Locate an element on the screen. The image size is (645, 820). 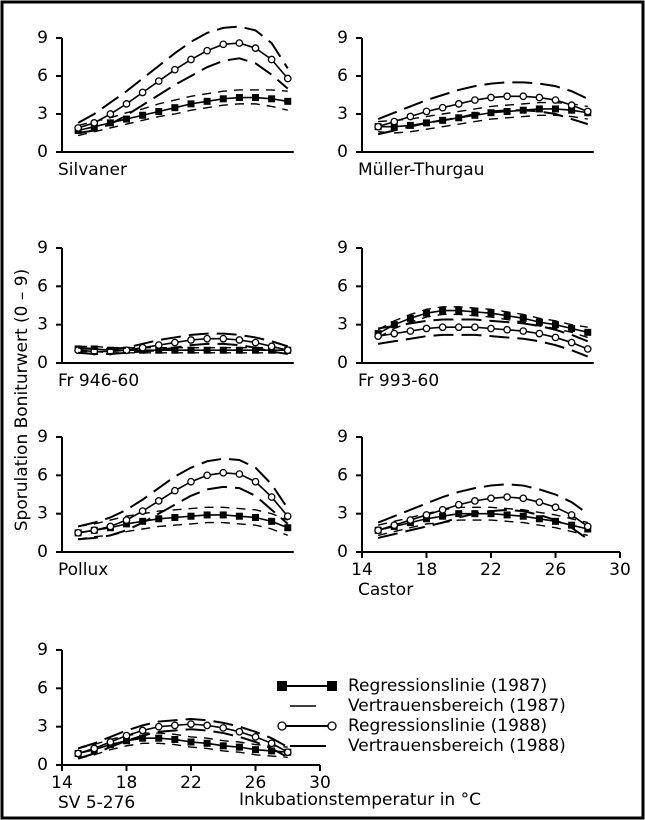
legend-marker is located at coordinates (282, 686).